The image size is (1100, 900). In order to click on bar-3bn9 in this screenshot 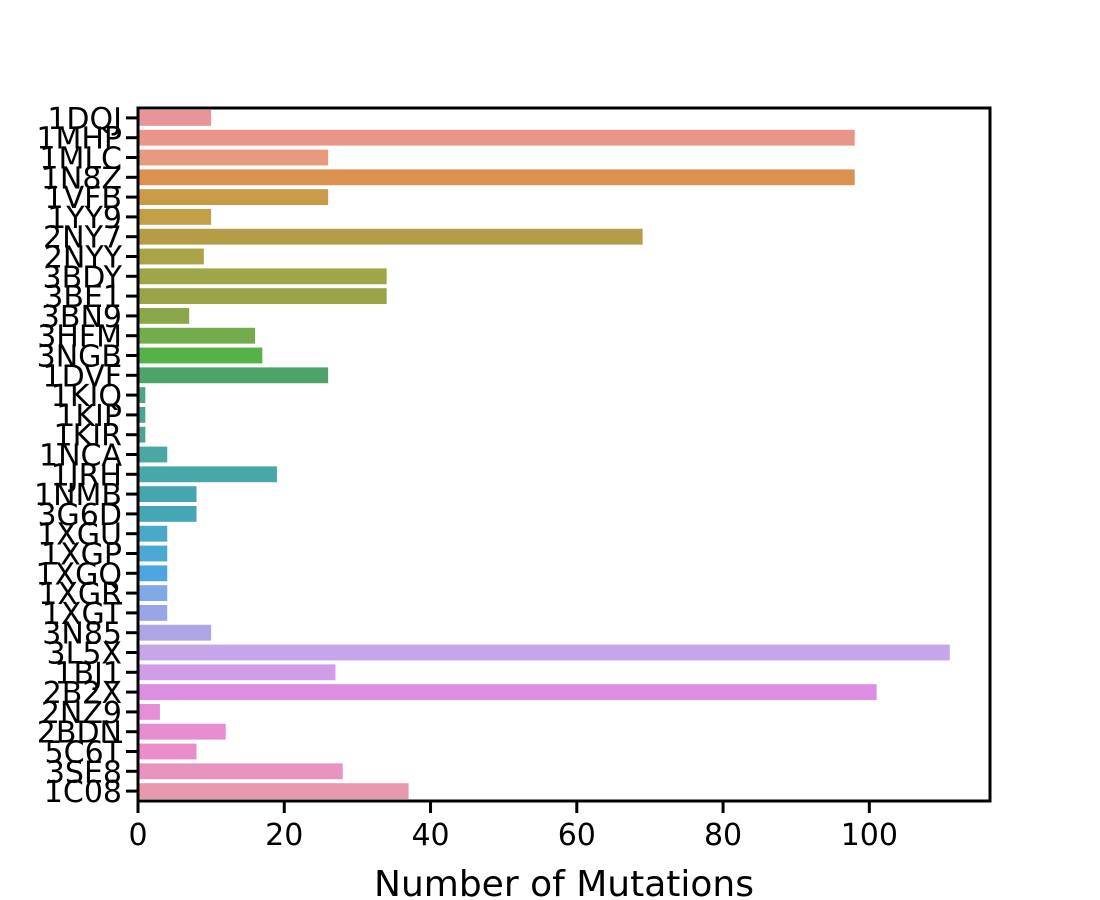, I will do `click(164, 315)`.